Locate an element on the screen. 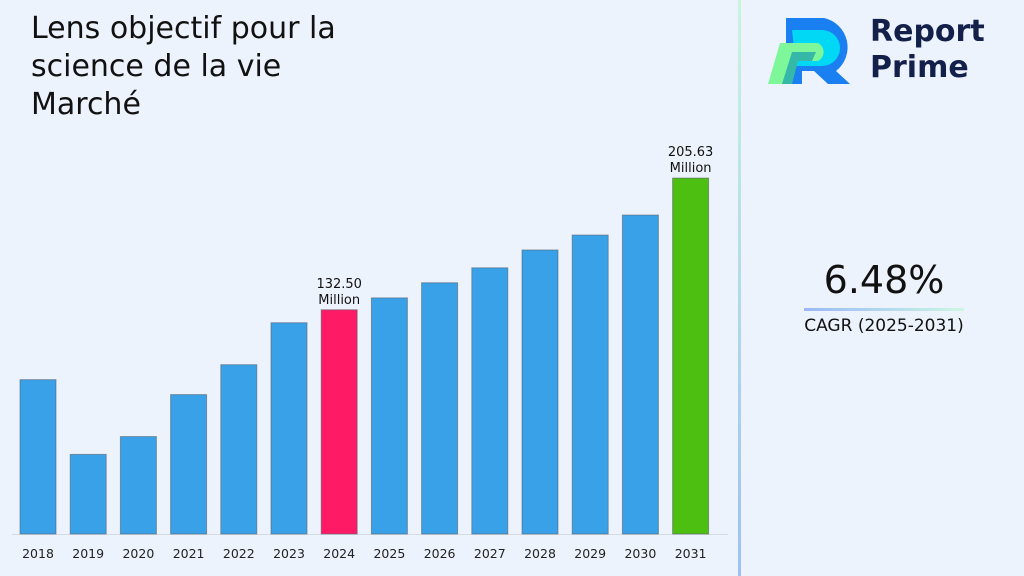 This screenshot has width=1024, height=576. x-tick-label: 2020 is located at coordinates (138, 553).